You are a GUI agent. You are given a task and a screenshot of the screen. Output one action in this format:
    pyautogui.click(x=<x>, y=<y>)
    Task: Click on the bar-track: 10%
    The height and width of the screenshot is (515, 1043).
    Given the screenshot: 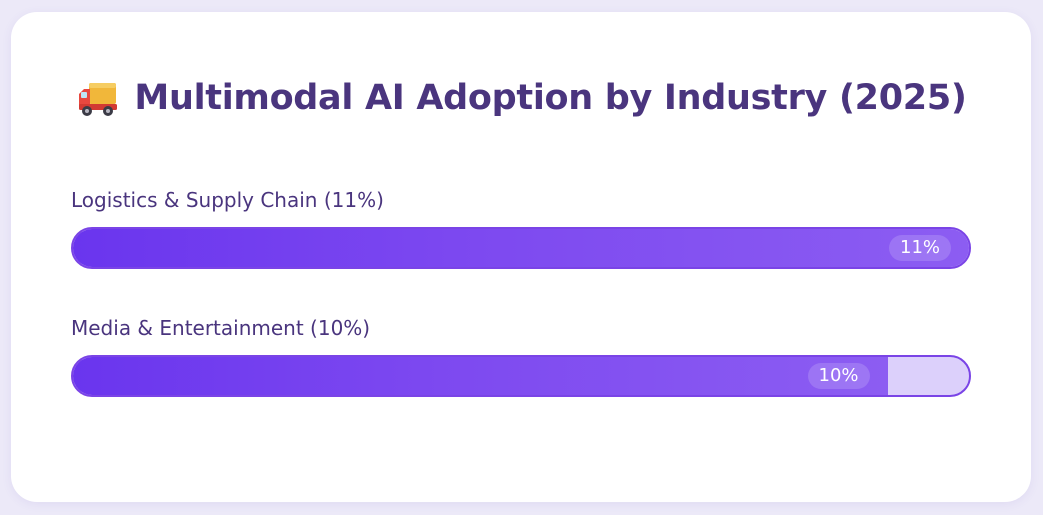 What is the action you would take?
    pyautogui.click(x=521, y=376)
    